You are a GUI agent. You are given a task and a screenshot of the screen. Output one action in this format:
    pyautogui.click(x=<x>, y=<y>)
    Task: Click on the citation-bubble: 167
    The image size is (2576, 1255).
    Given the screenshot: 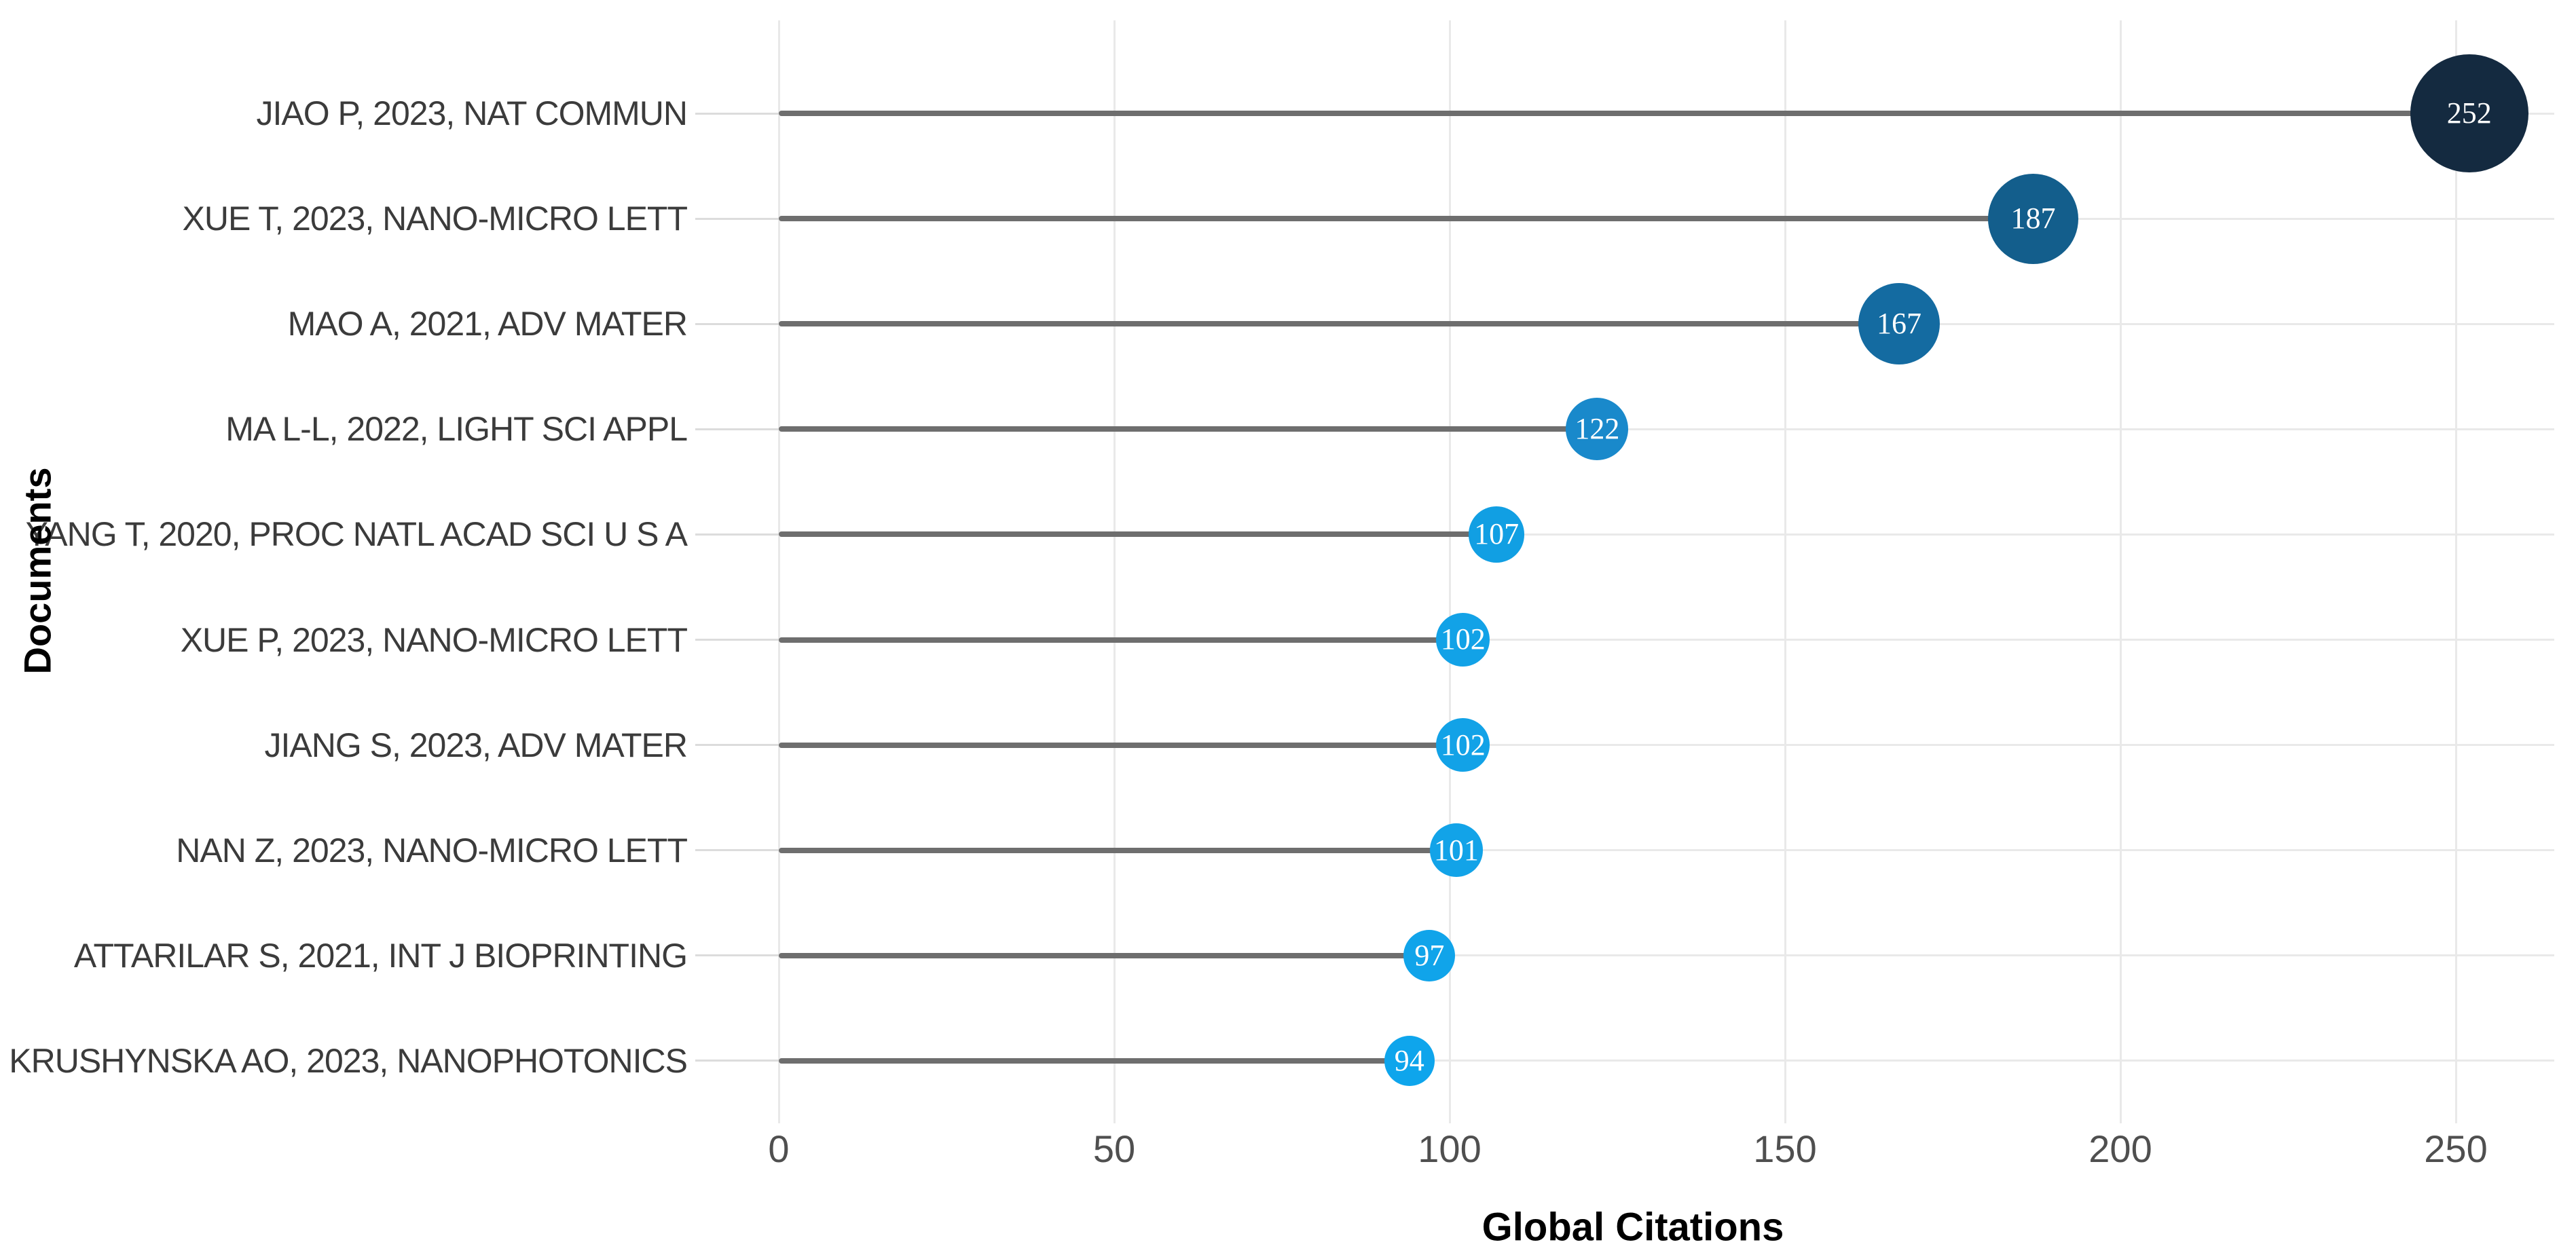 What is the action you would take?
    pyautogui.click(x=1899, y=324)
    